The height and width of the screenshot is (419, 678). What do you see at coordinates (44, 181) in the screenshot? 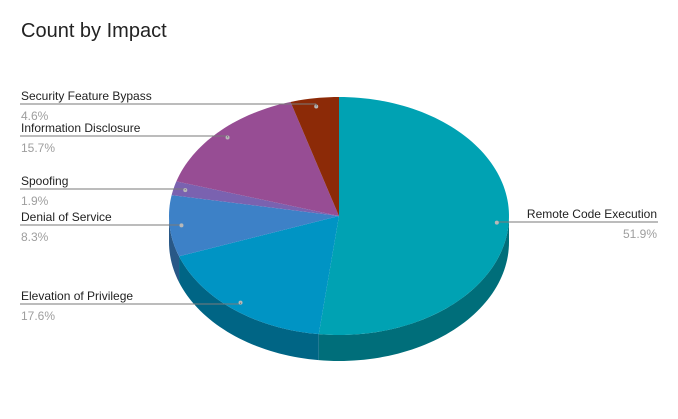
I see `slice-label-spoofing: Spoofing` at bounding box center [44, 181].